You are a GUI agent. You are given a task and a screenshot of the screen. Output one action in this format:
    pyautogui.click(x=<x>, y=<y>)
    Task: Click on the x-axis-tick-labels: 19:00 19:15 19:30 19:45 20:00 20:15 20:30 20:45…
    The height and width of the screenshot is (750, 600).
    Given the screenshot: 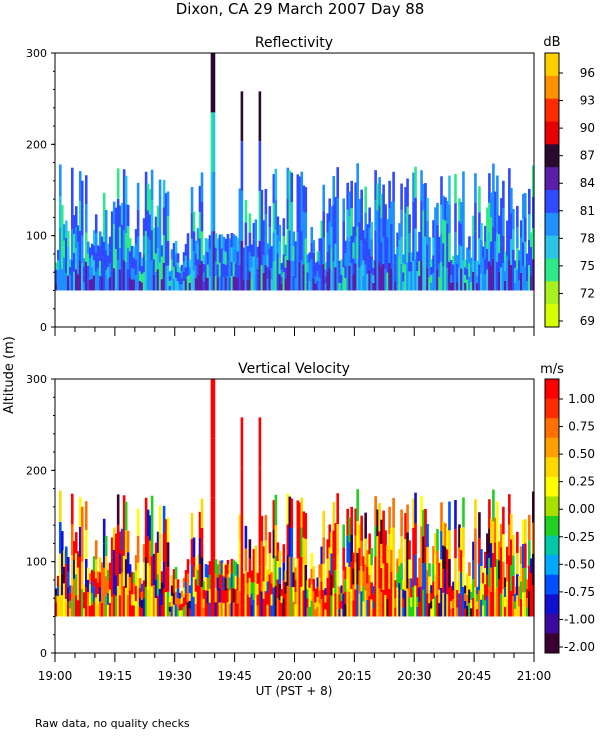 What is the action you would take?
    pyautogui.click(x=295, y=676)
    